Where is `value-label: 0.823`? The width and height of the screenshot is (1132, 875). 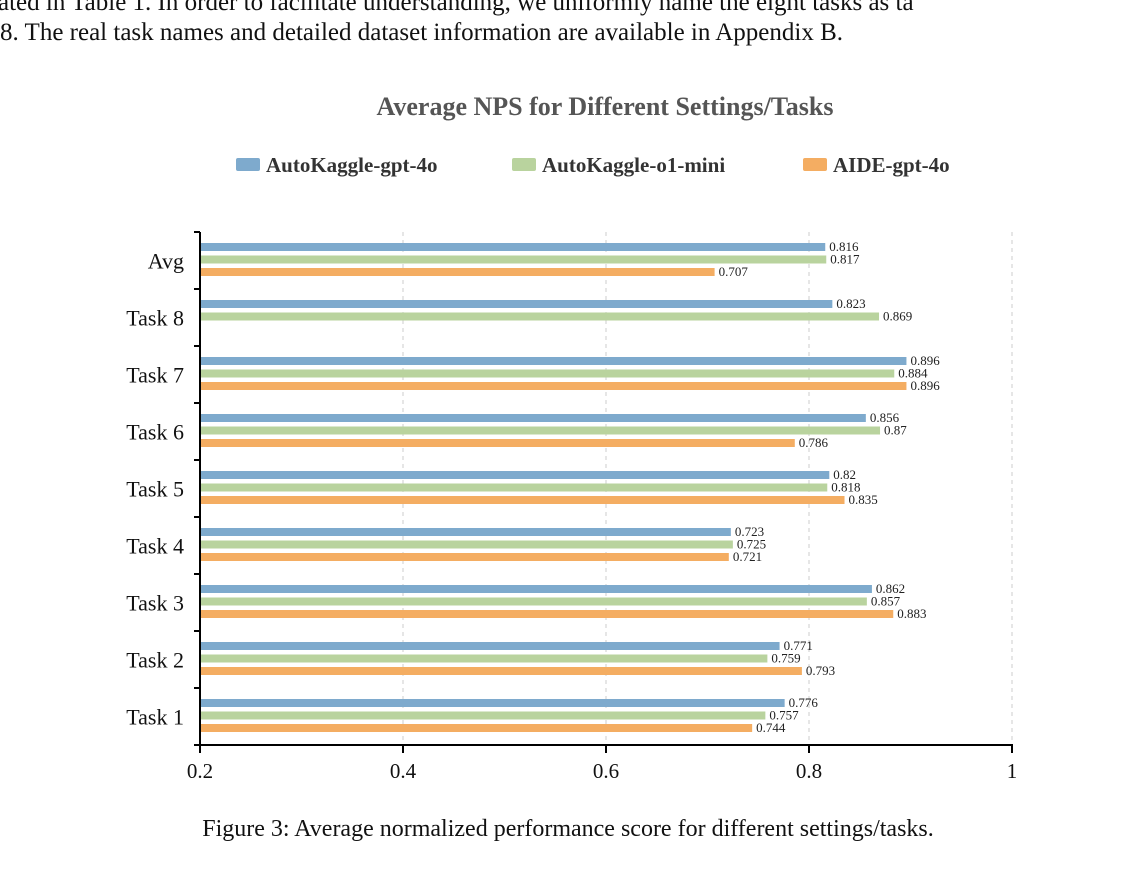 value-label: 0.823 is located at coordinates (850, 303).